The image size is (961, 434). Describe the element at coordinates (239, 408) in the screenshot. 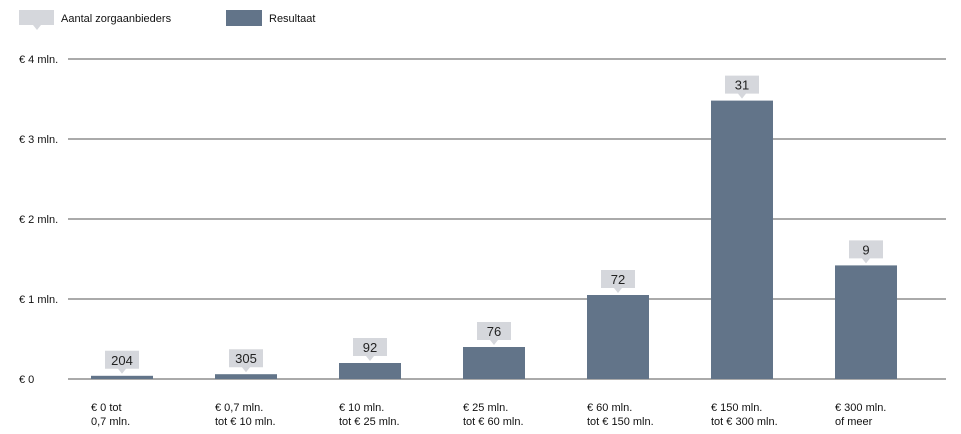

I see `x-tick-label: € 0,7 mln.` at that location.